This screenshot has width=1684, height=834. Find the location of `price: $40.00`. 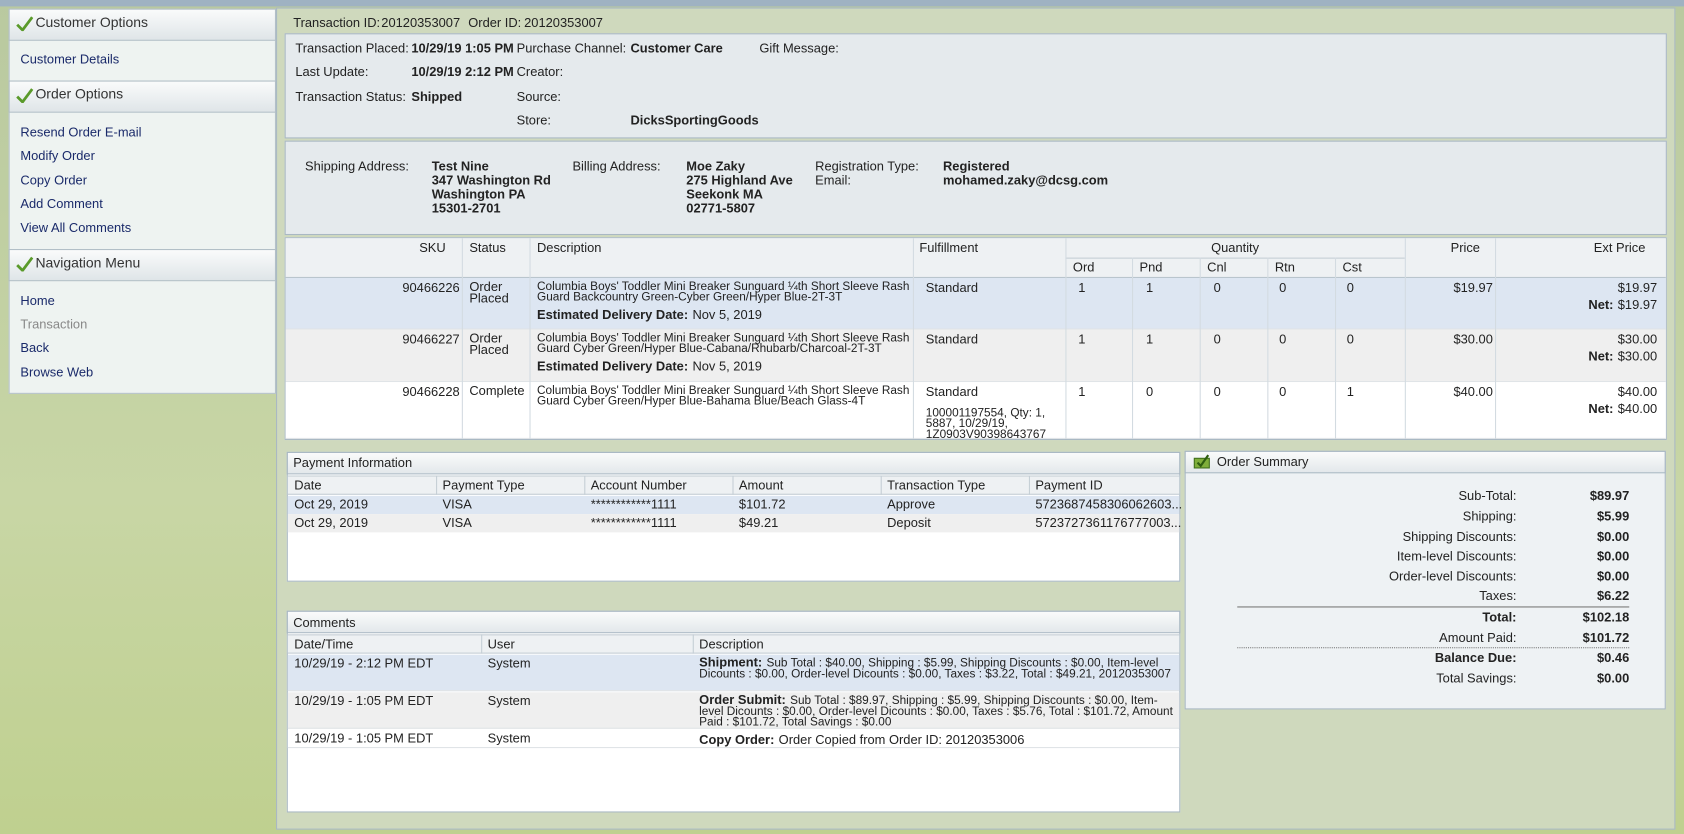

price: $40.00 is located at coordinates (1473, 392).